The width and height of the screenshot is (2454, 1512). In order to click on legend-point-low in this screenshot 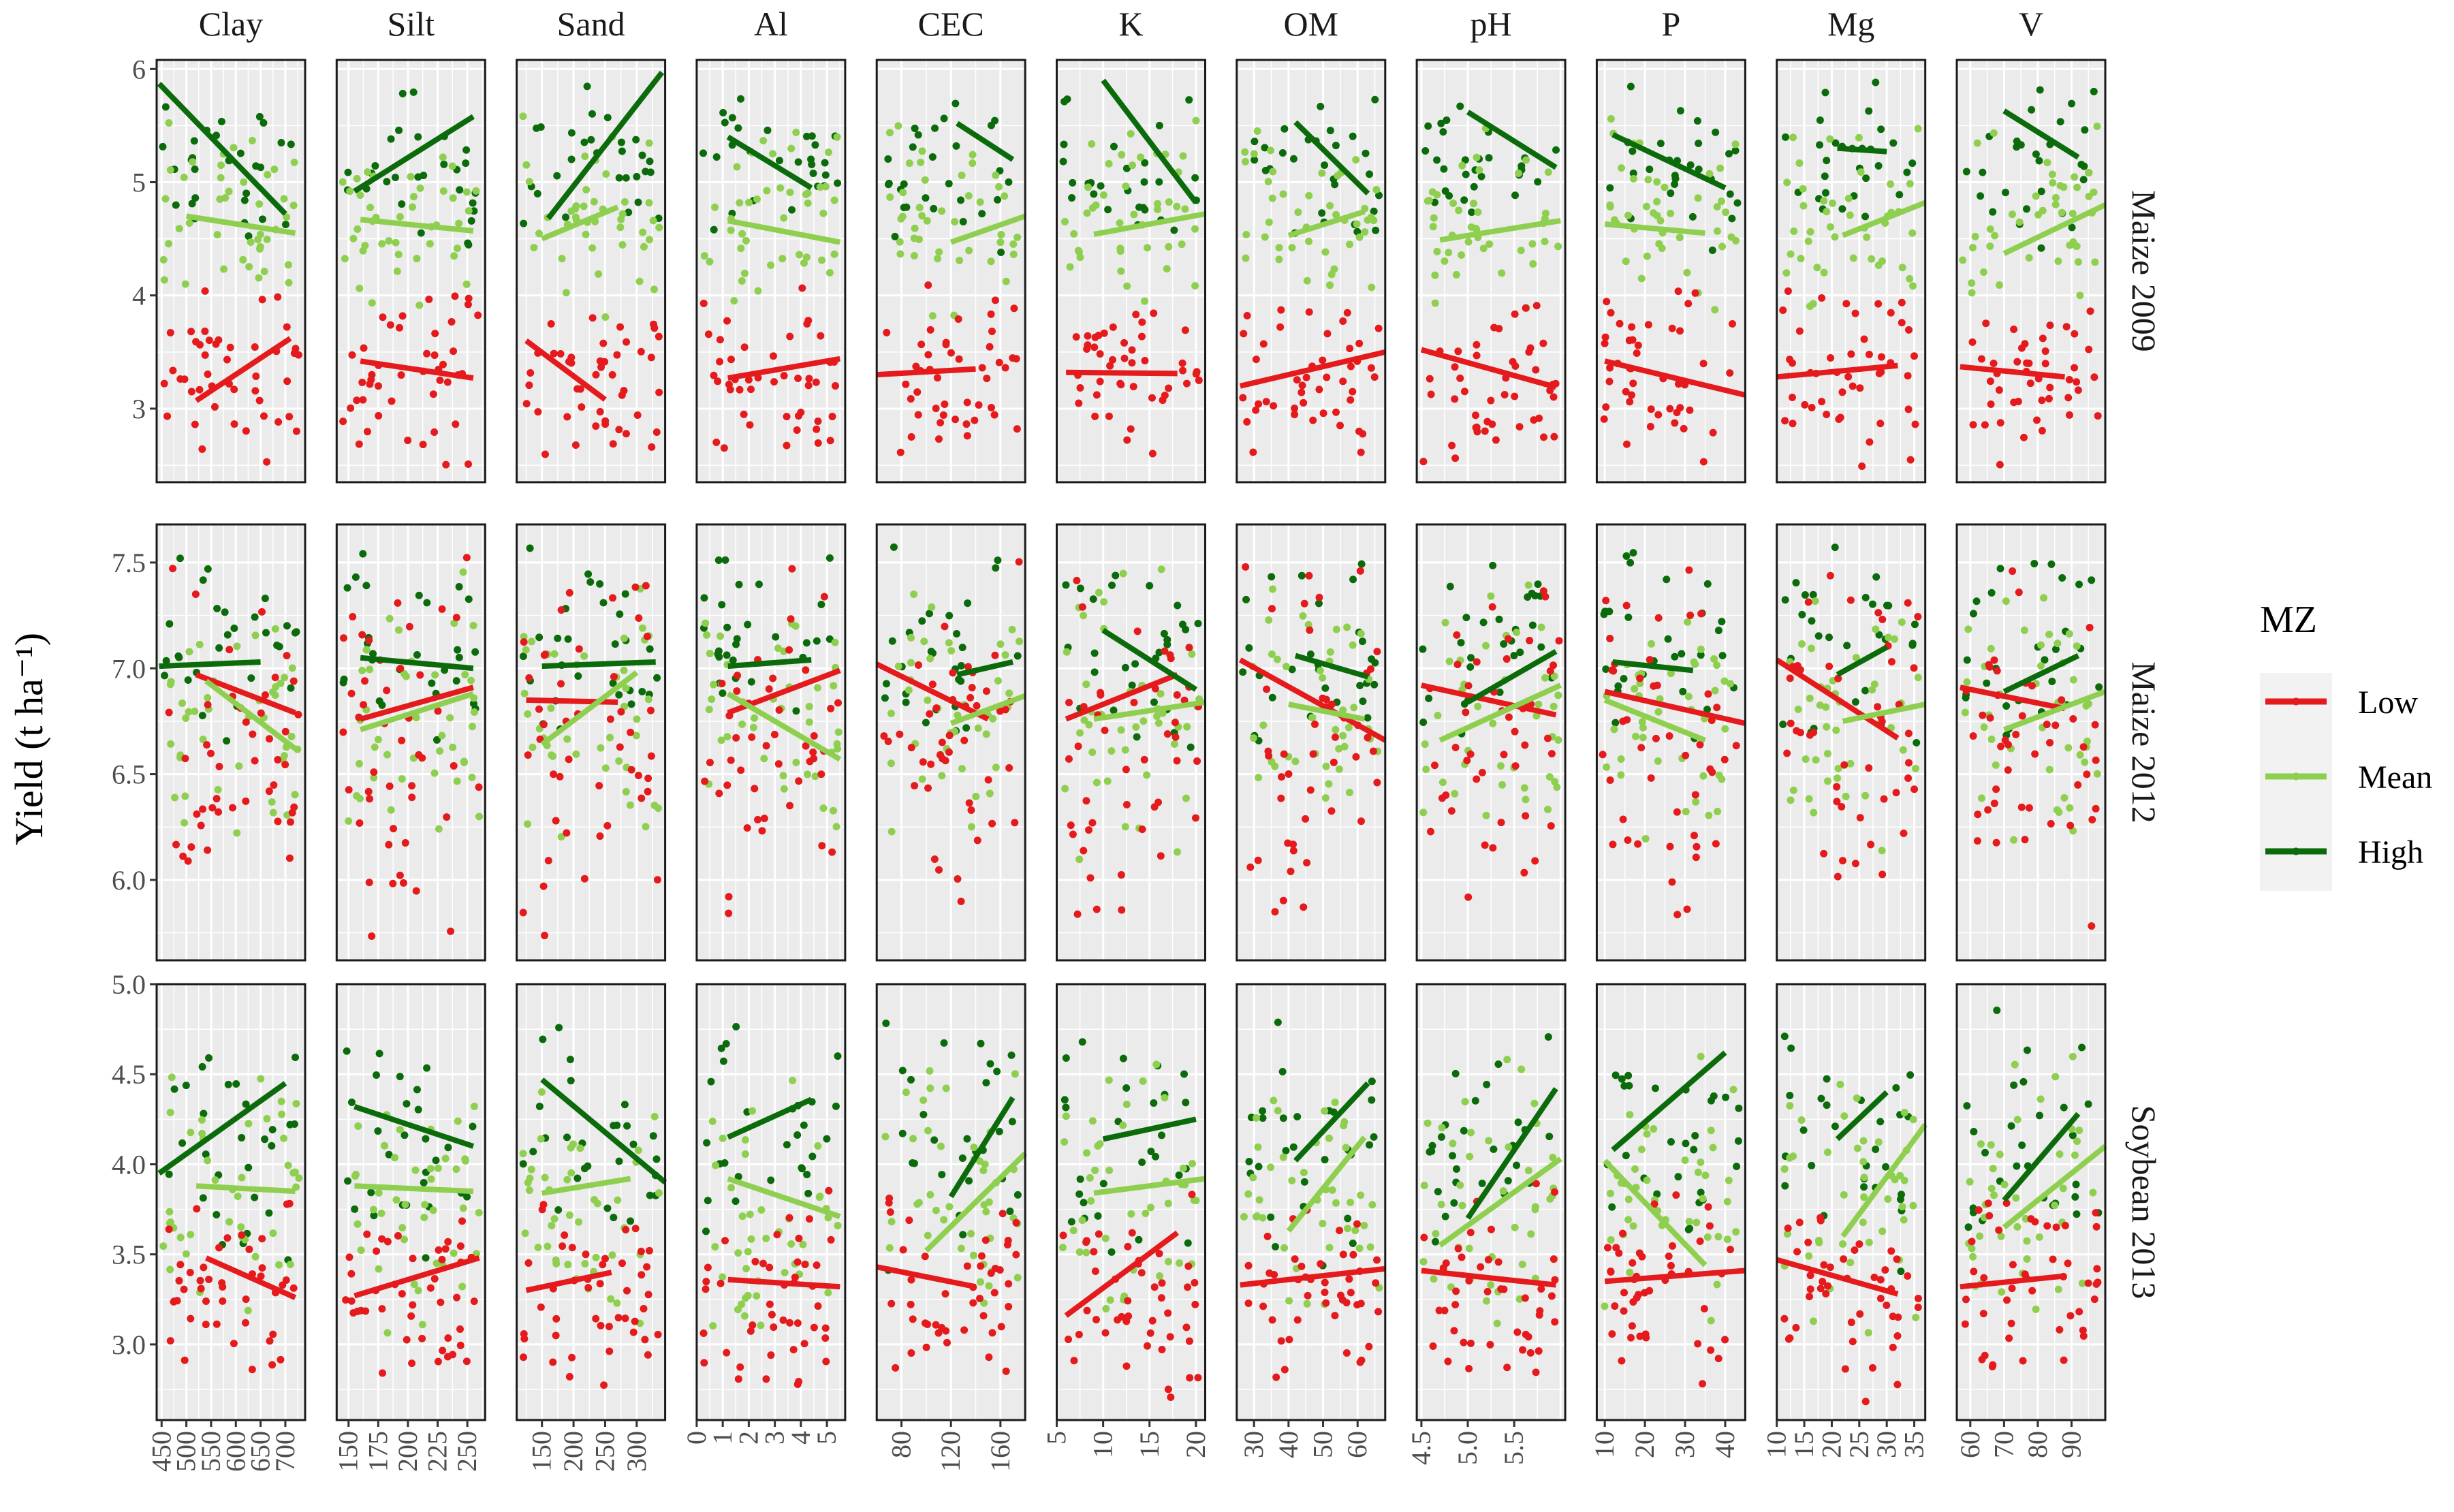, I will do `click(2296, 701)`.